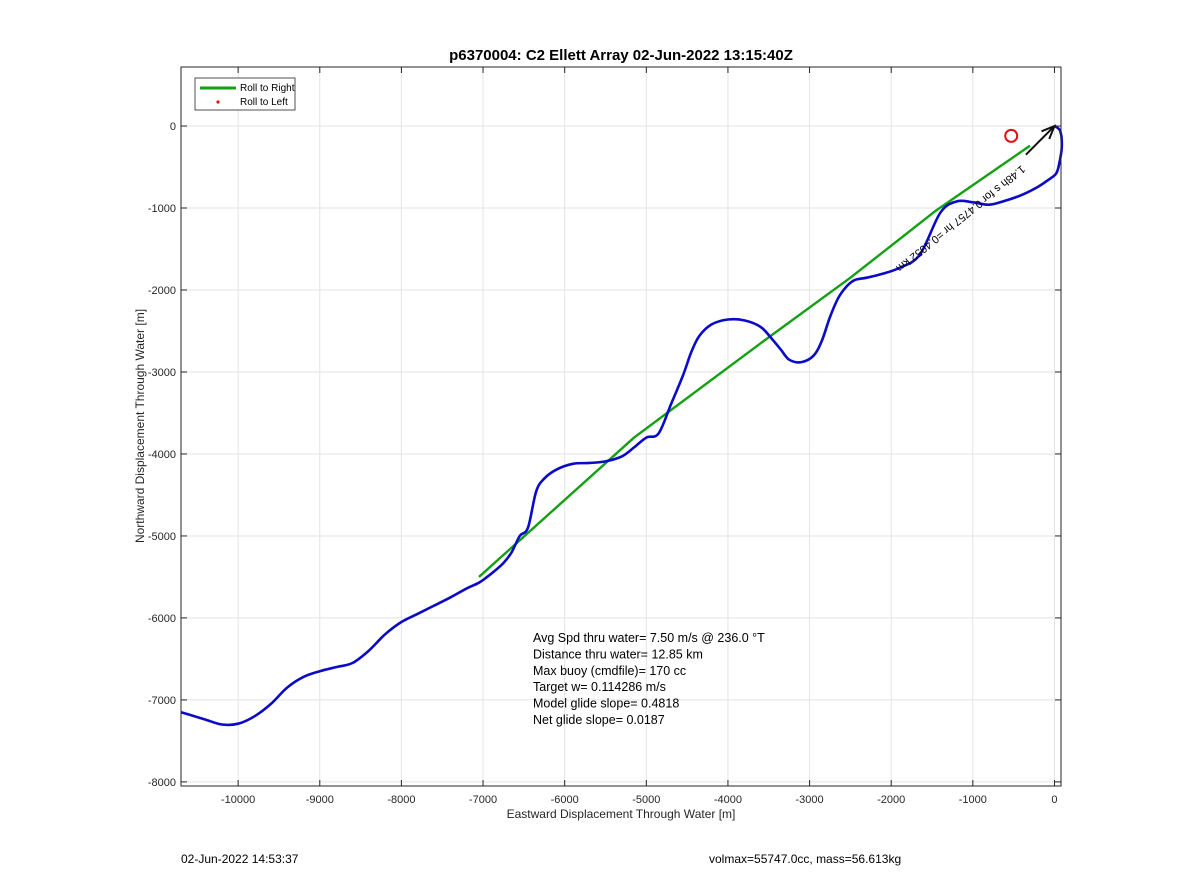 This screenshot has height=885, width=1200. Describe the element at coordinates (320, 800) in the screenshot. I see `x-tick-label: -9000` at that location.